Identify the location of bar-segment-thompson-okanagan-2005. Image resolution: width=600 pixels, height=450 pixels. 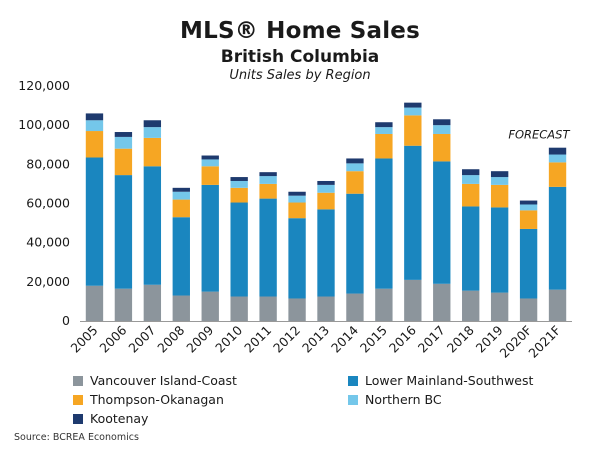
(94, 144).